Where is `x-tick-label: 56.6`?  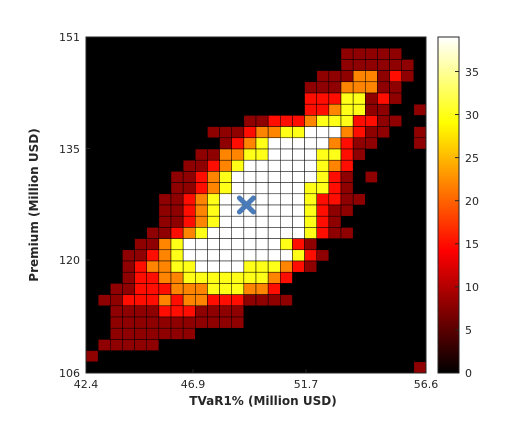 x-tick-label: 56.6 is located at coordinates (426, 384).